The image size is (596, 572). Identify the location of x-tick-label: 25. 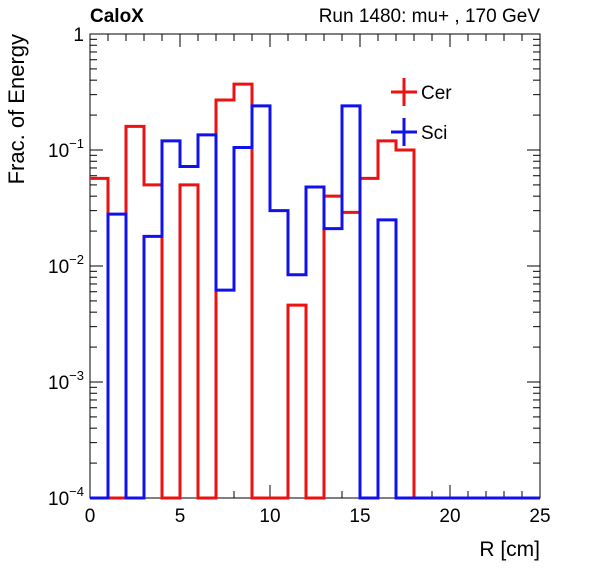
(539, 516).